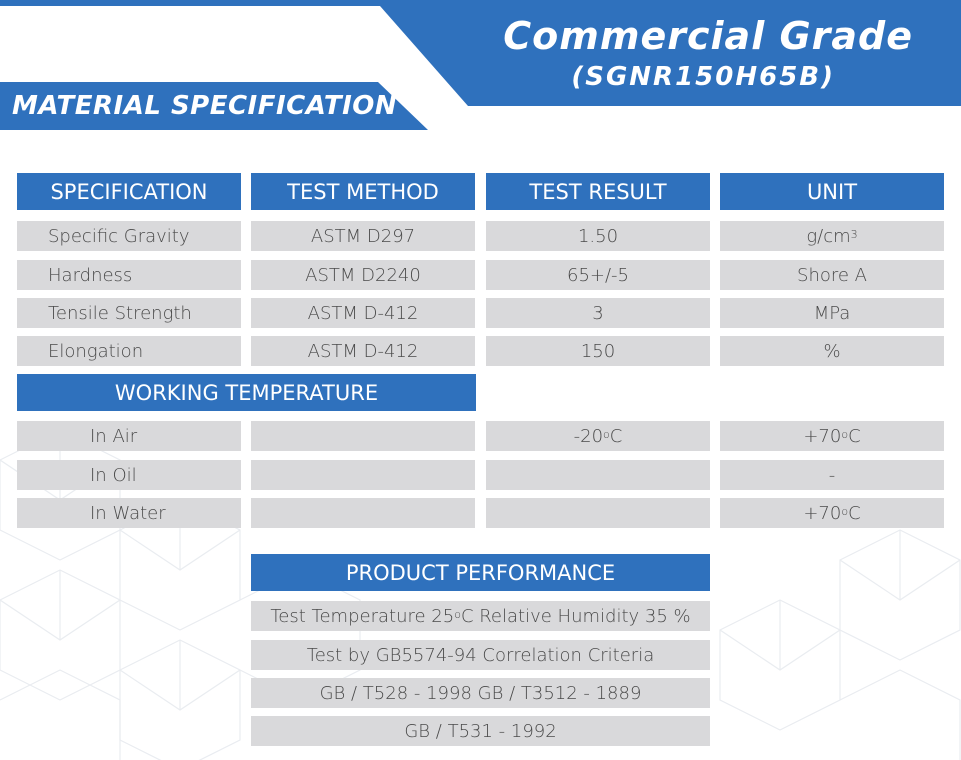 Image resolution: width=961 pixels, height=760 pixels. I want to click on performance-line: GB / T531 - 1992, so click(480, 731).